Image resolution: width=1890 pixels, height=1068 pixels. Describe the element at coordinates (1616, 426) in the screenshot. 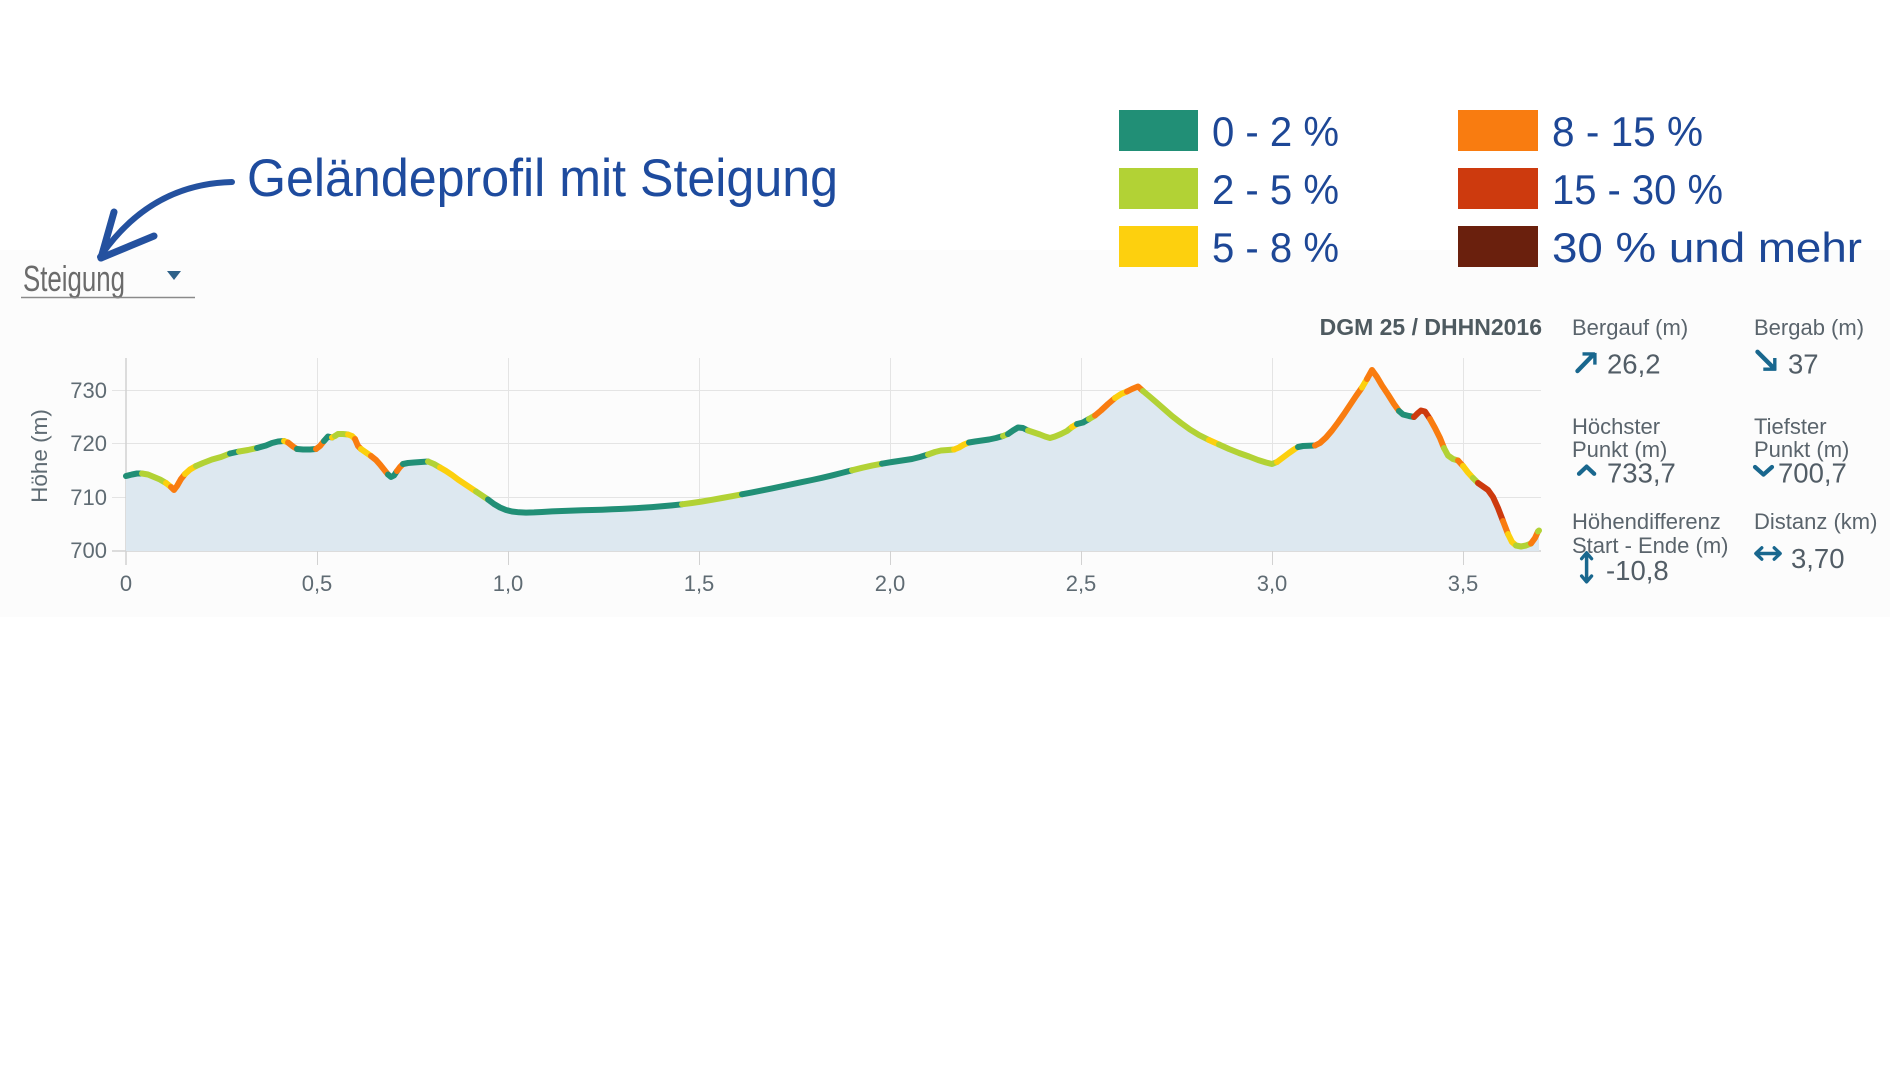

I see `svg-text: Höchster` at that location.